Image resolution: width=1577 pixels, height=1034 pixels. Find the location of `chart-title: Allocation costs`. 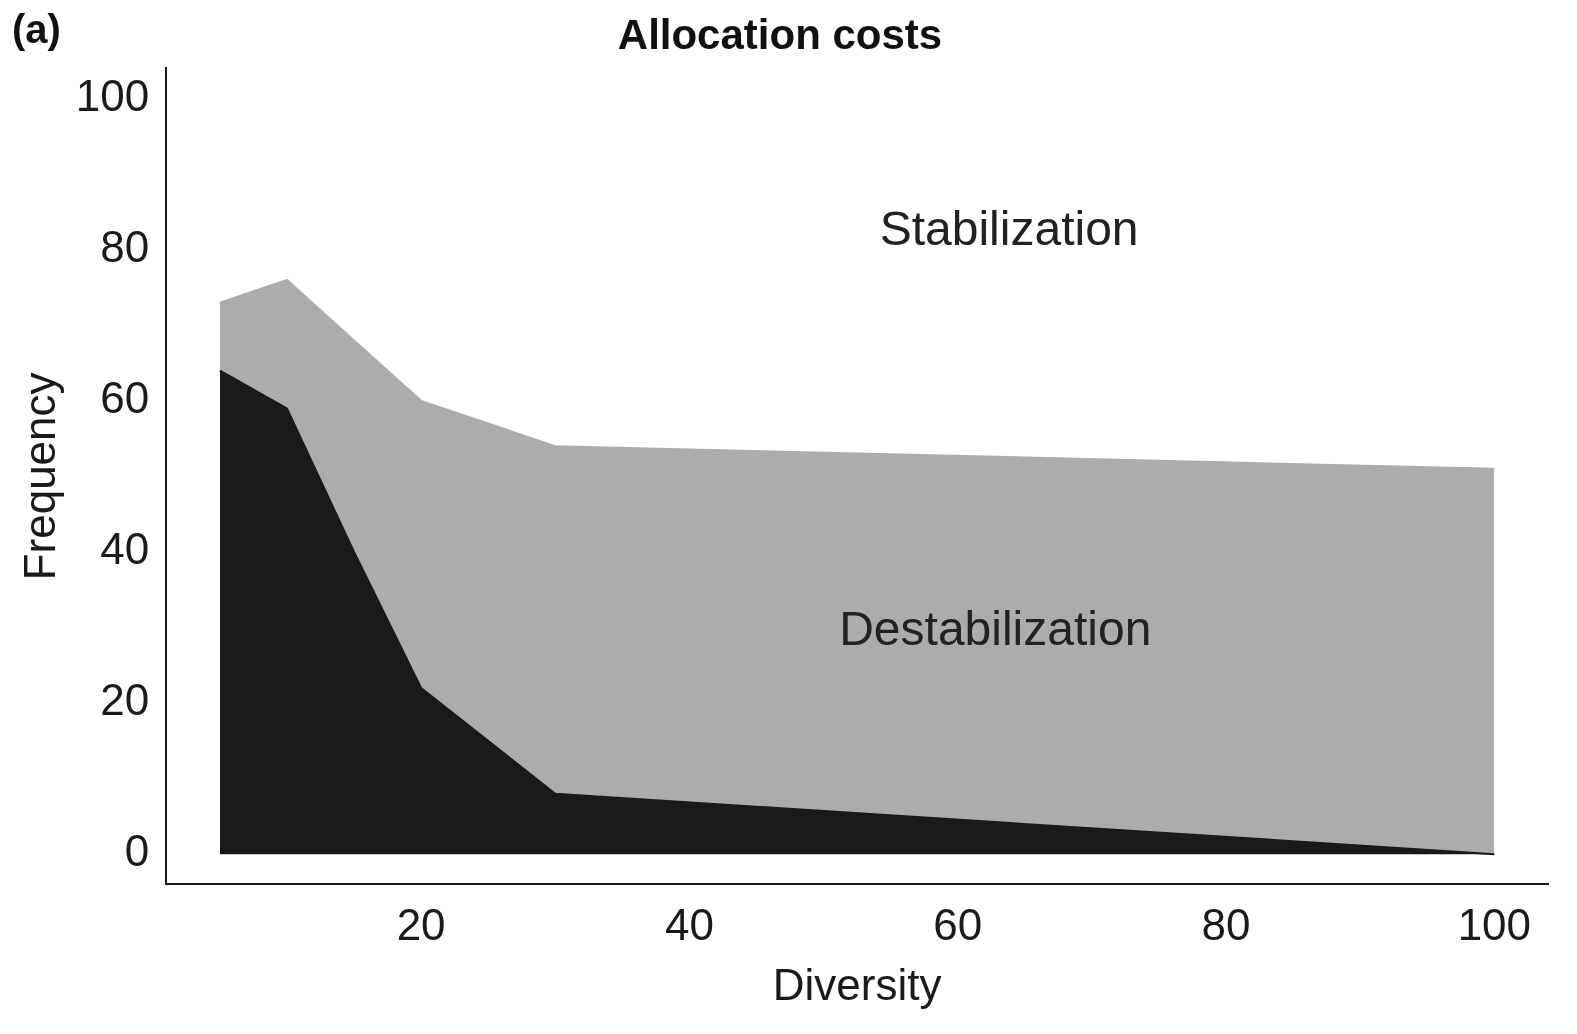

chart-title: Allocation costs is located at coordinates (780, 34).